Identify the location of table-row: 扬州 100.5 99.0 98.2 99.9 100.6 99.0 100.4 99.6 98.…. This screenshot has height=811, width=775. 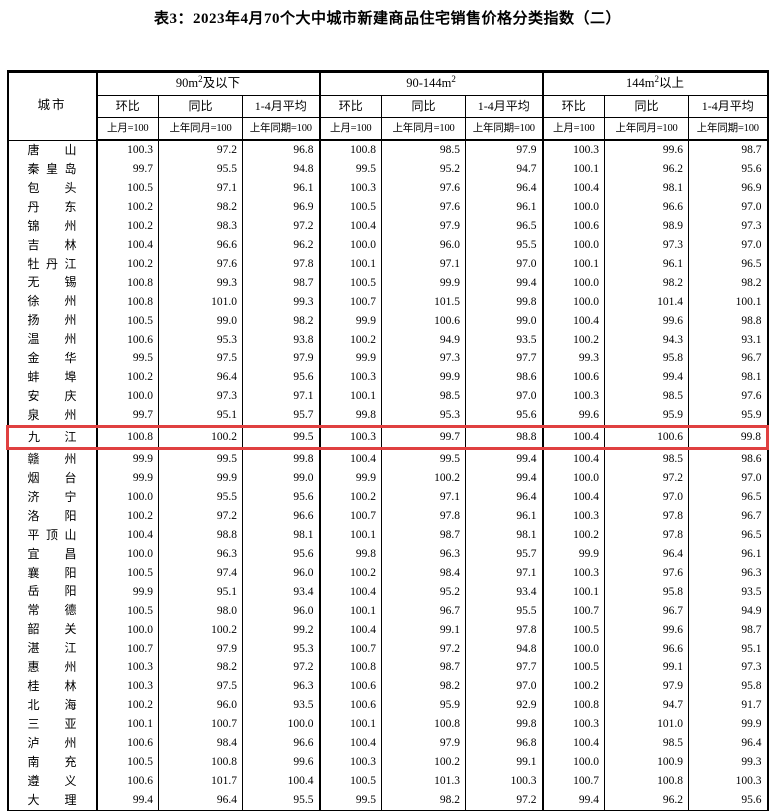
(388, 321).